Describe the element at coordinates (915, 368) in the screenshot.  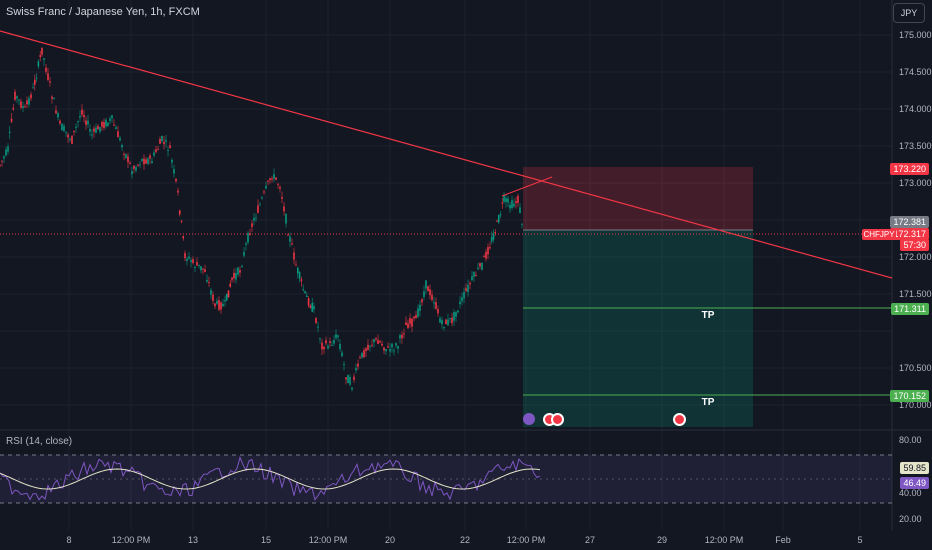
I see `price-axis-label: 170.500` at that location.